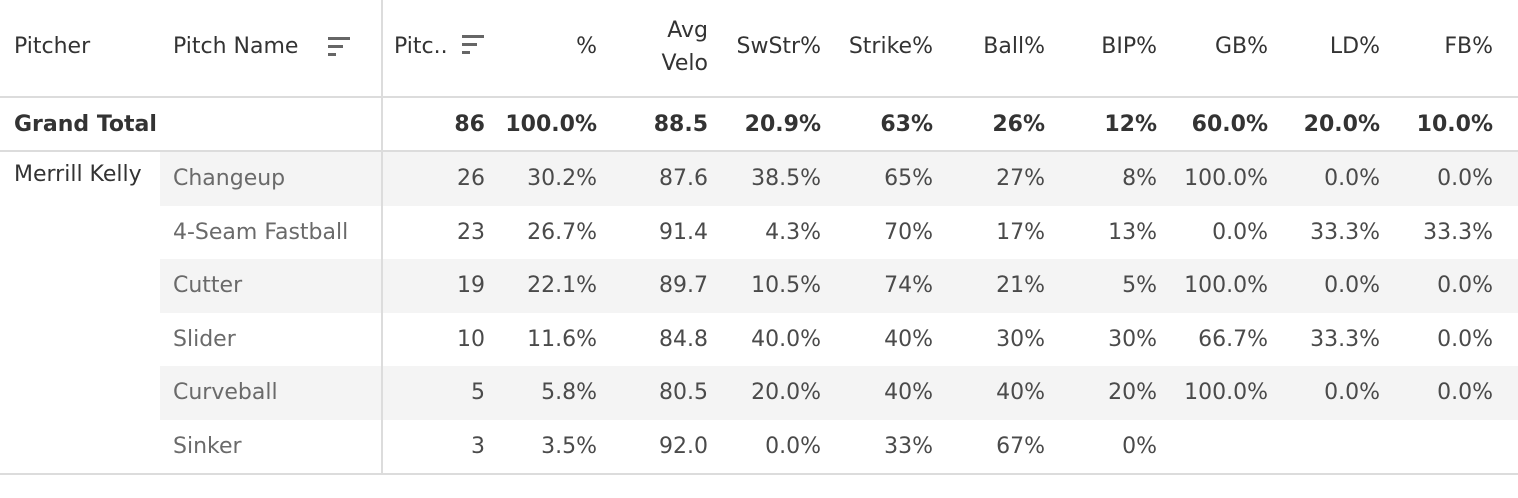  What do you see at coordinates (1130, 124) in the screenshot?
I see `grand-total-bip: 12%` at bounding box center [1130, 124].